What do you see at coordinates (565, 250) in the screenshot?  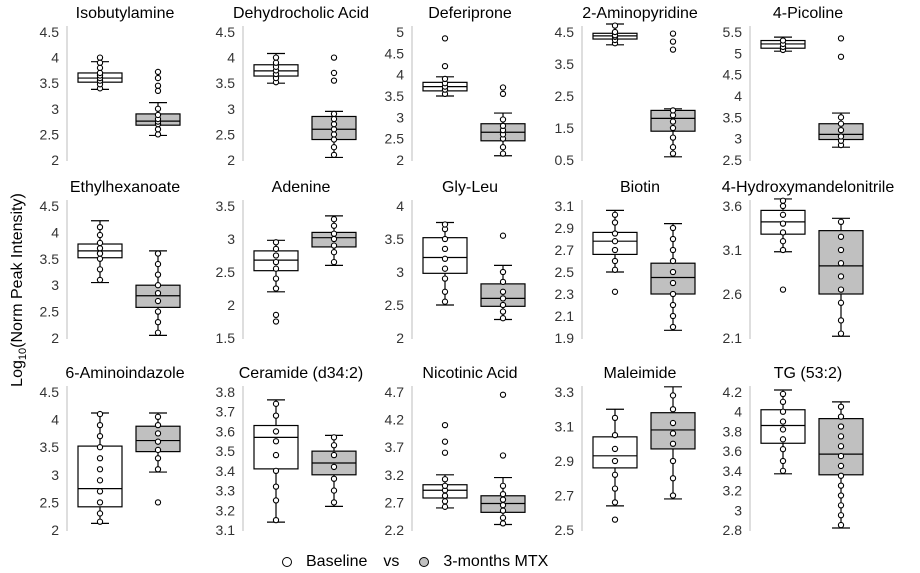 I see `y-tick-label: 2.7` at bounding box center [565, 250].